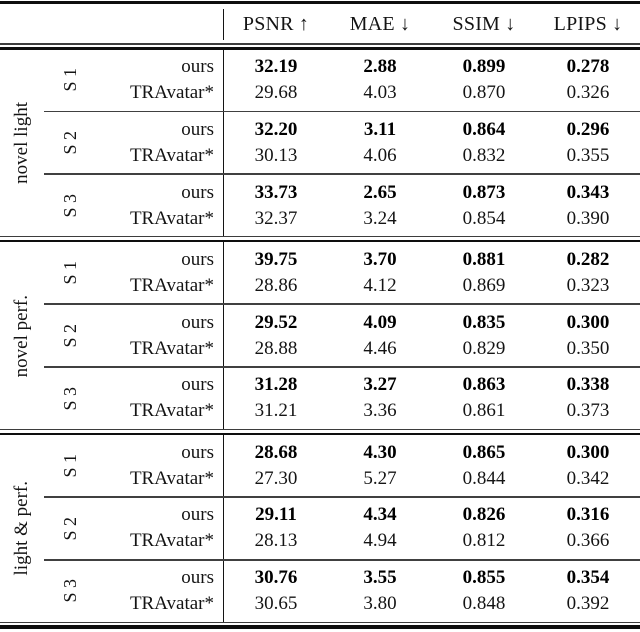 The width and height of the screenshot is (640, 632). What do you see at coordinates (276, 259) in the screenshot?
I see `psnr-value: 39.75` at bounding box center [276, 259].